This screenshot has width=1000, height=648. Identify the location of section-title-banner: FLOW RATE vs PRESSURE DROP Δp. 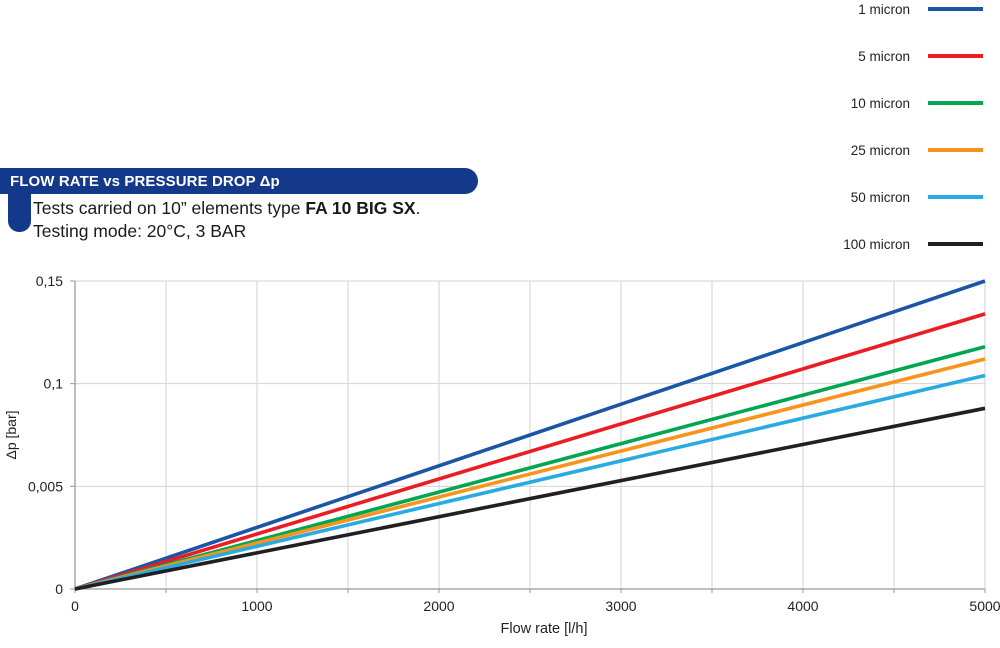
(239, 181).